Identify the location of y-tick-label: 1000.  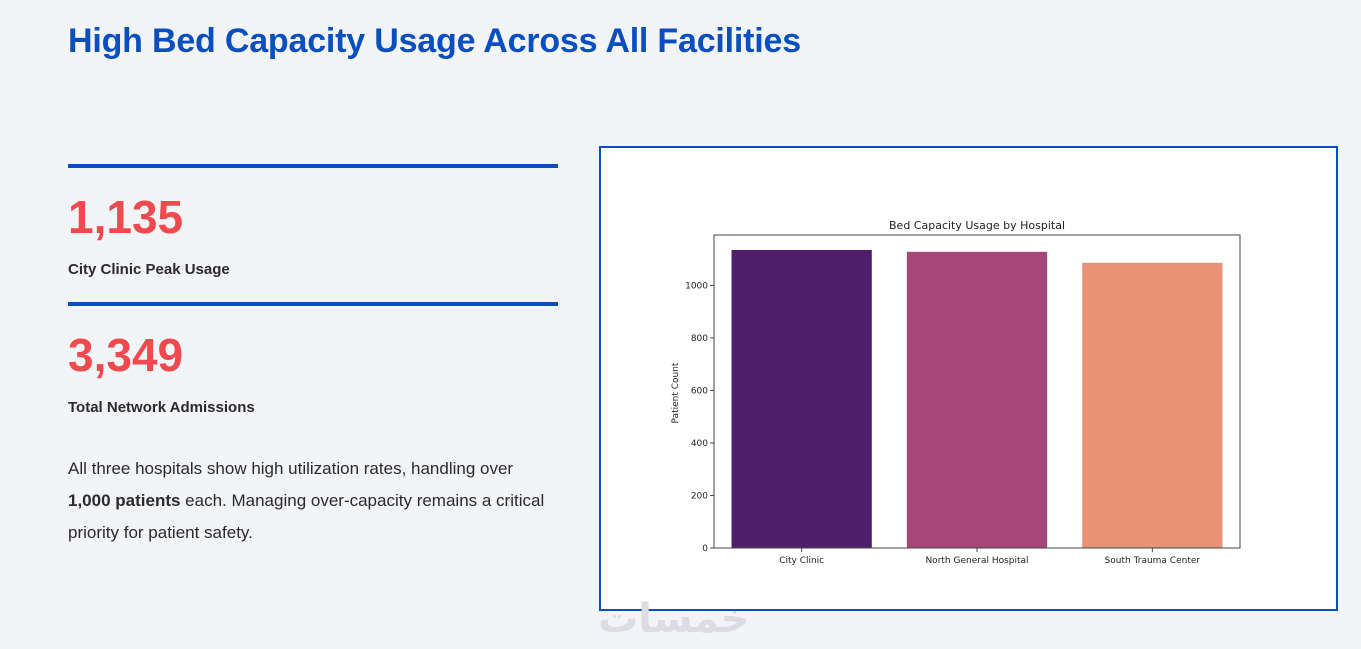
(696, 286).